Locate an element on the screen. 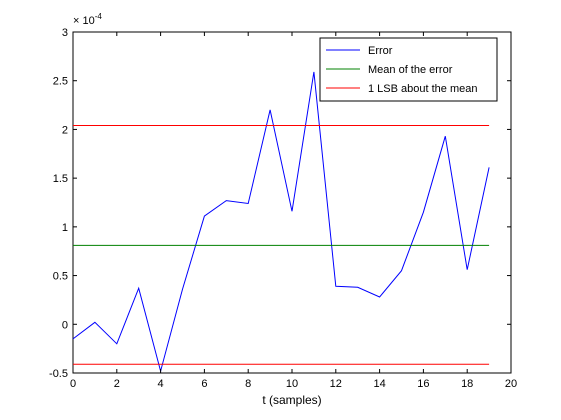  y-tick-label: 2 is located at coordinates (65, 130).